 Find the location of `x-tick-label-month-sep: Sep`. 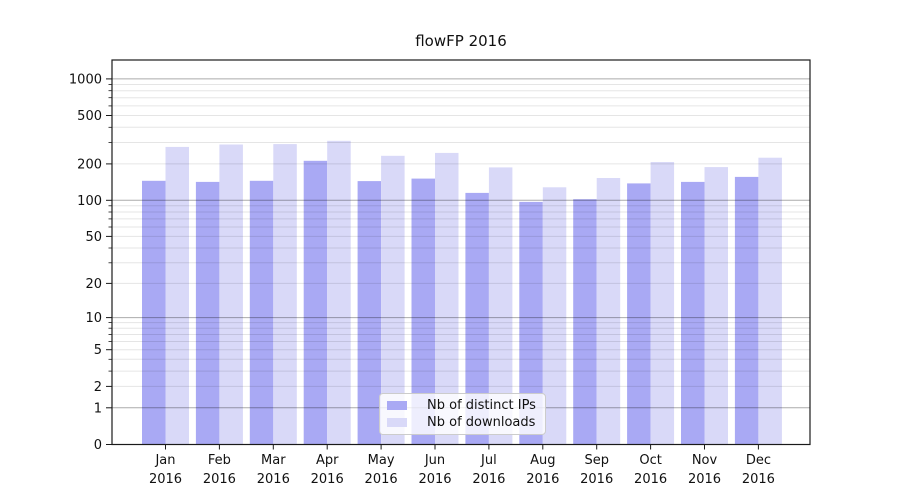

x-tick-label-month-sep: Sep is located at coordinates (596, 460).